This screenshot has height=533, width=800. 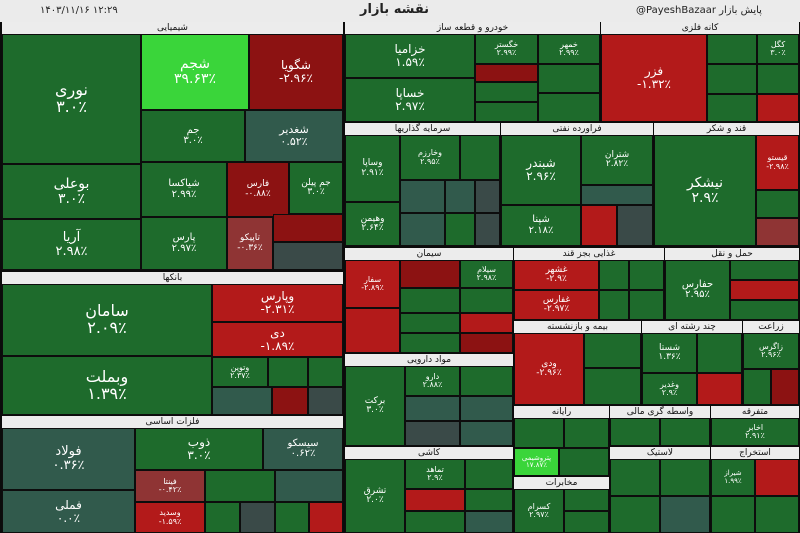 I want to click on tile-khasapa: خساپا ۲.۹۷٪, so click(x=410, y=100).